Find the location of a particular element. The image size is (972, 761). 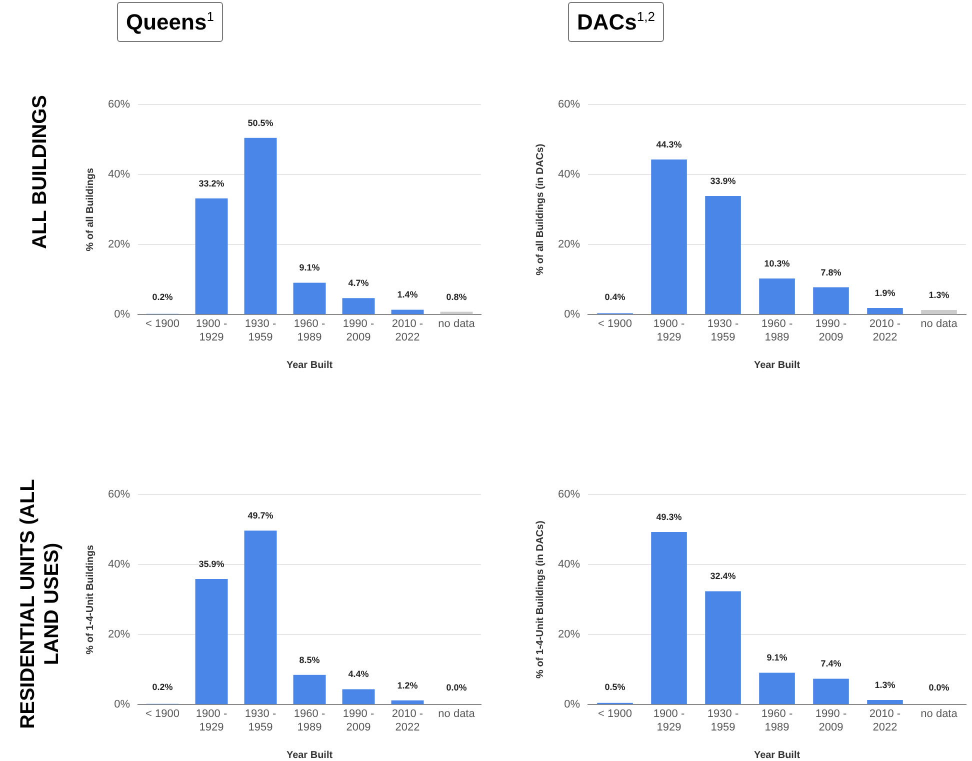

data-label: 1.4% is located at coordinates (407, 295).